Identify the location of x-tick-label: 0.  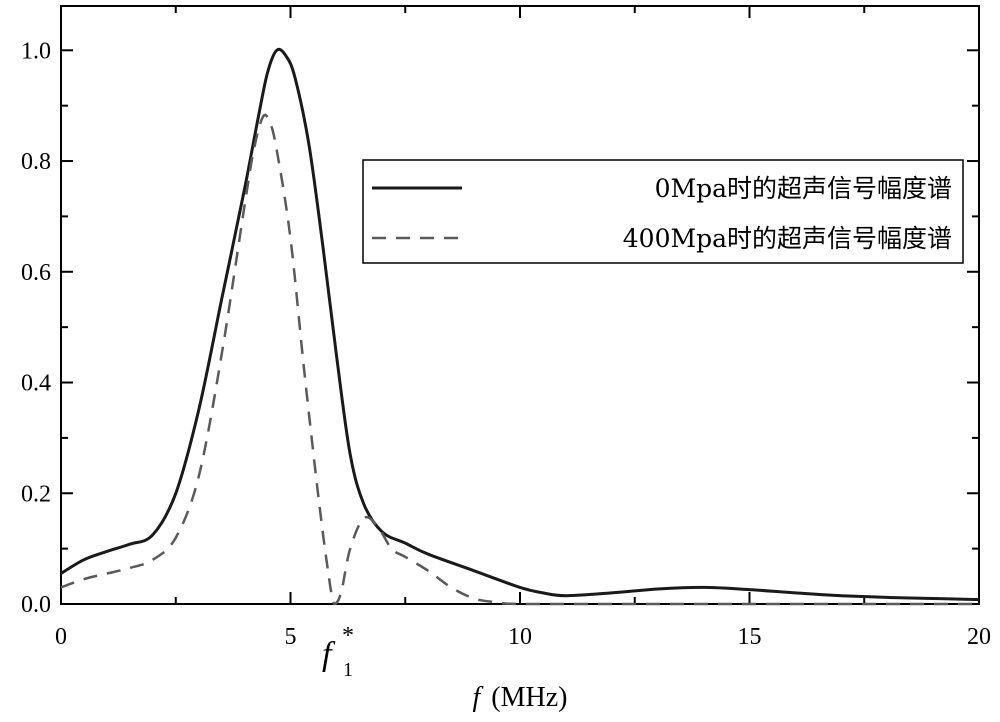
(61, 637).